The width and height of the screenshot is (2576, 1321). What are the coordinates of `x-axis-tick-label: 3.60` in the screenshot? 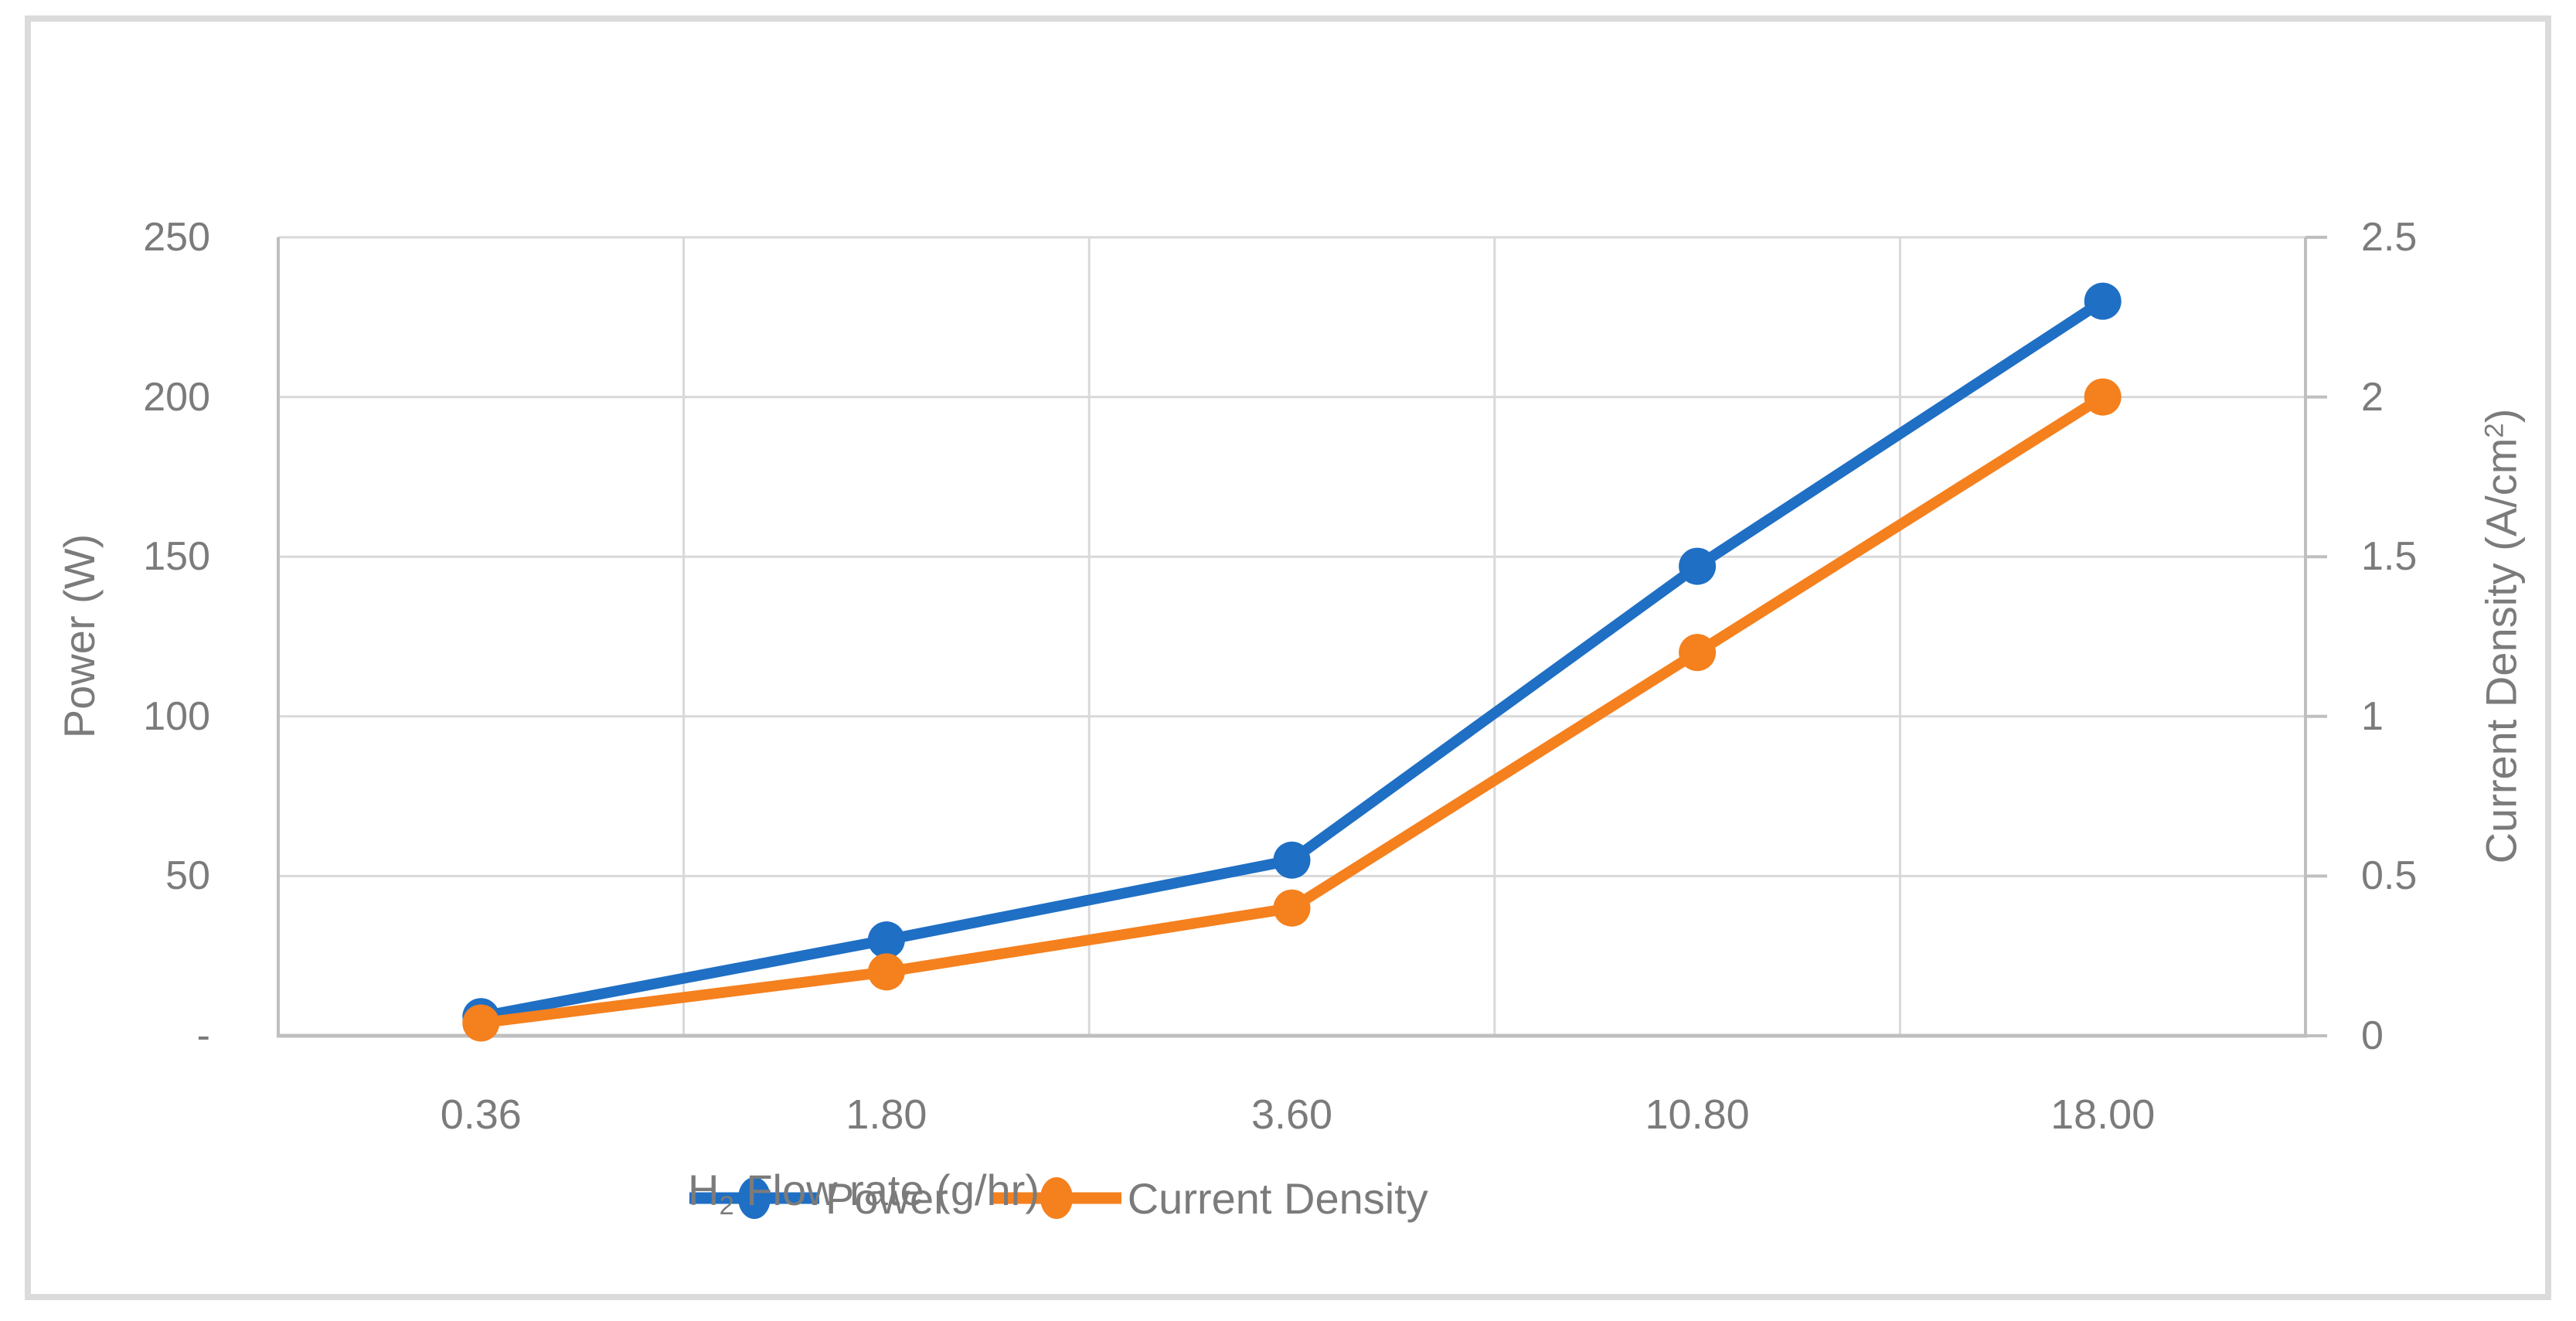 It's located at (1292, 1114).